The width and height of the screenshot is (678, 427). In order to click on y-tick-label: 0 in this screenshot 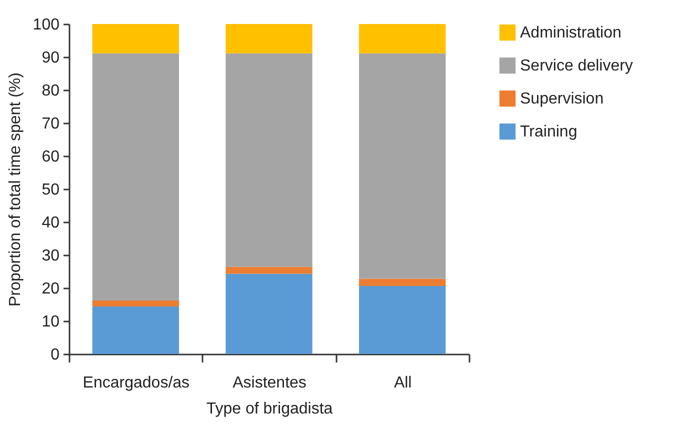, I will do `click(55, 355)`.